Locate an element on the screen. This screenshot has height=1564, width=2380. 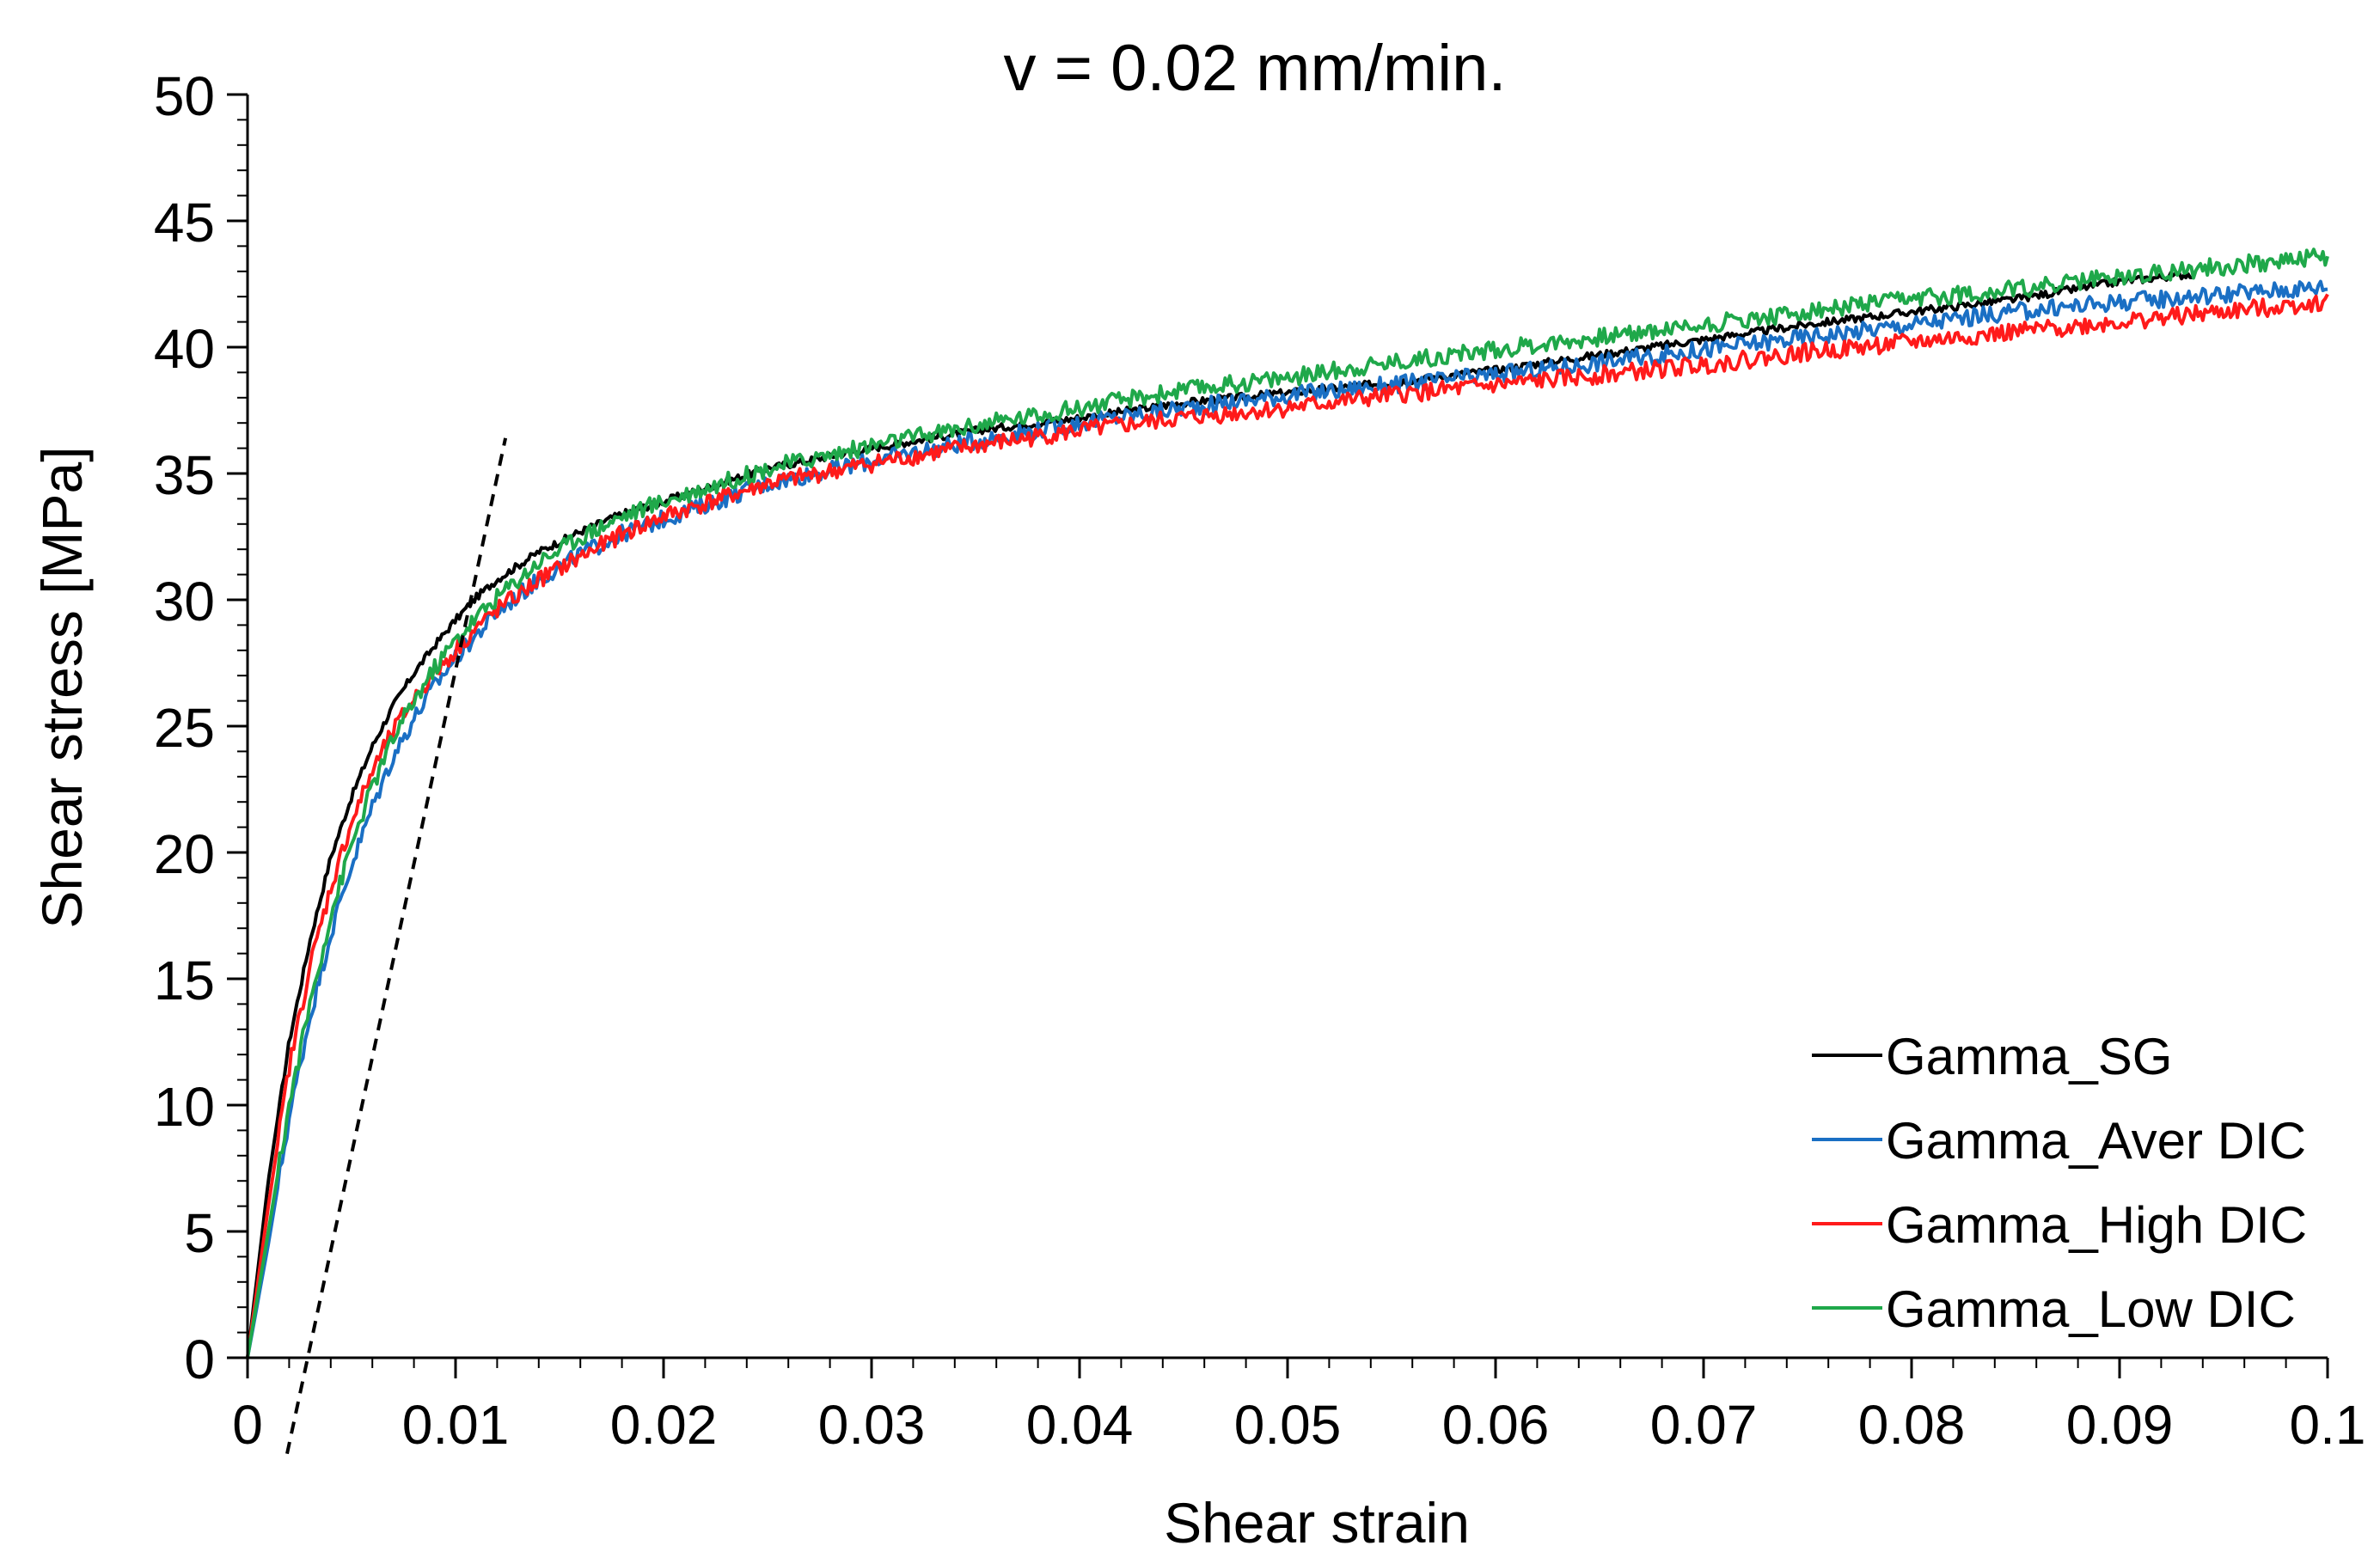
x-tick-label: 0.08 is located at coordinates (1912, 1425).